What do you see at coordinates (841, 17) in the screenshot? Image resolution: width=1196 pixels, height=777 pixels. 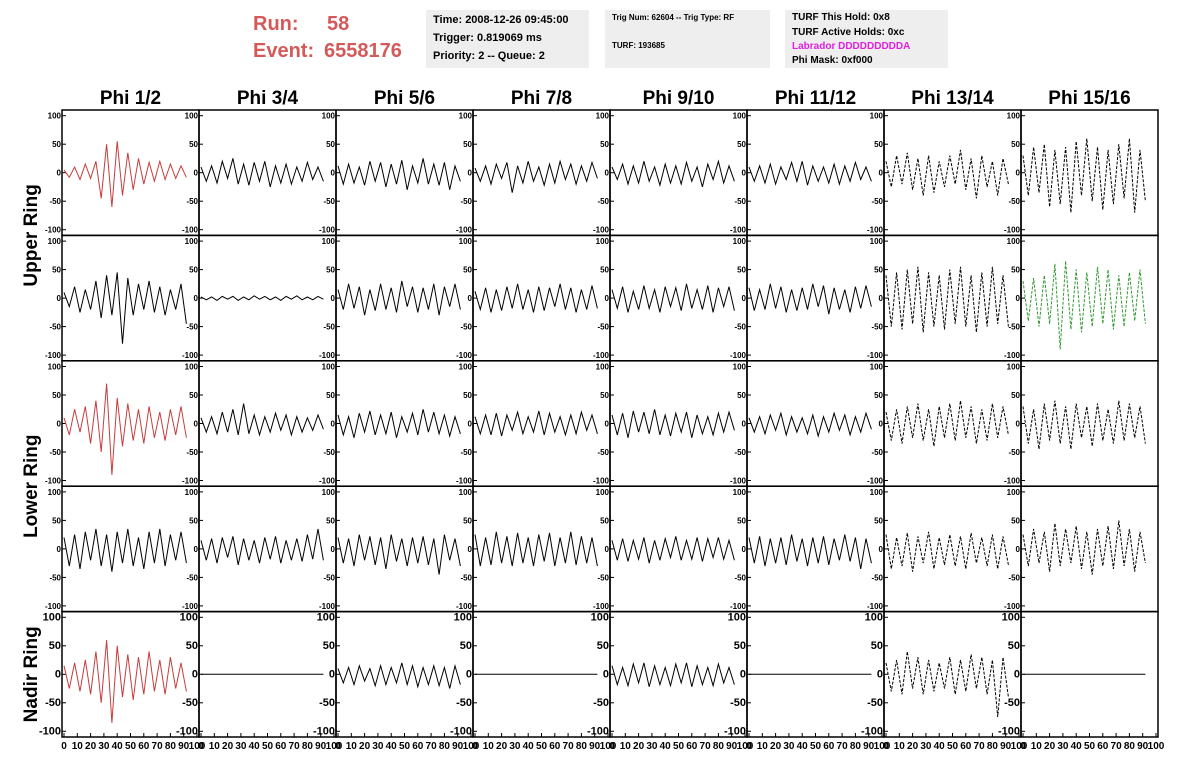 I see `info-text: TURF This Hold: 0x8` at bounding box center [841, 17].